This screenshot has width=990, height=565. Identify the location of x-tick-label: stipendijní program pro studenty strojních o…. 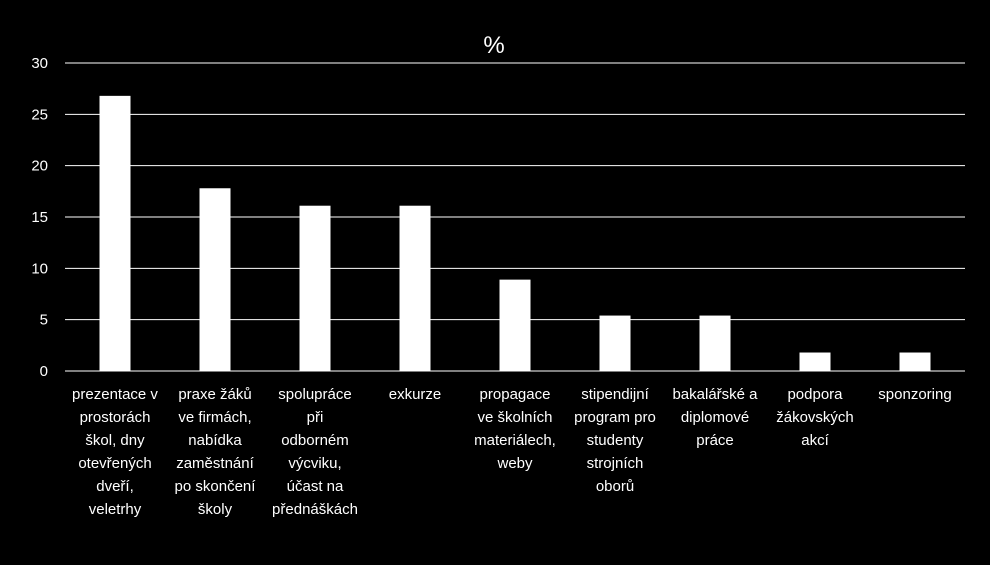
(615, 440).